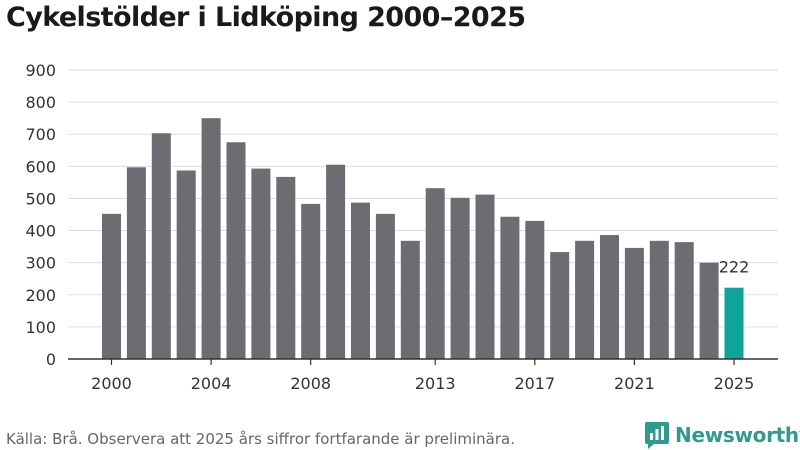 The image size is (800, 450). What do you see at coordinates (734, 323) in the screenshot?
I see `bar-2025` at bounding box center [734, 323].